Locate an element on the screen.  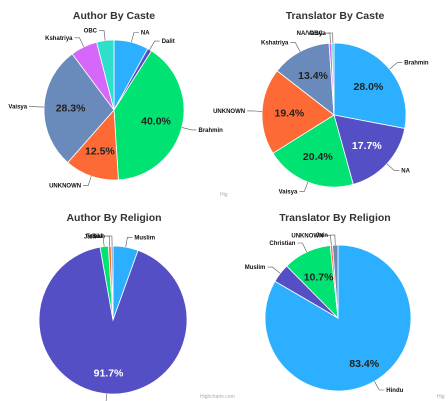
slice-percent-label: 28.0% is located at coordinates (369, 87).